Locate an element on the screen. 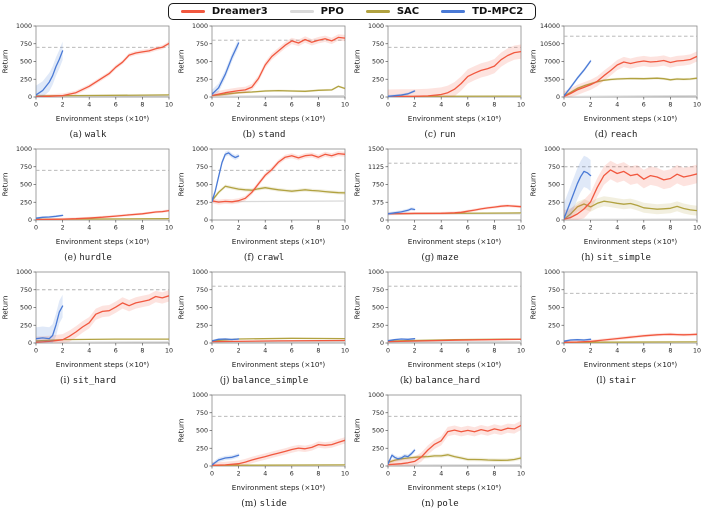 This screenshot has width=704, height=523. legend-label: TD-MPC2 is located at coordinates (497, 11).